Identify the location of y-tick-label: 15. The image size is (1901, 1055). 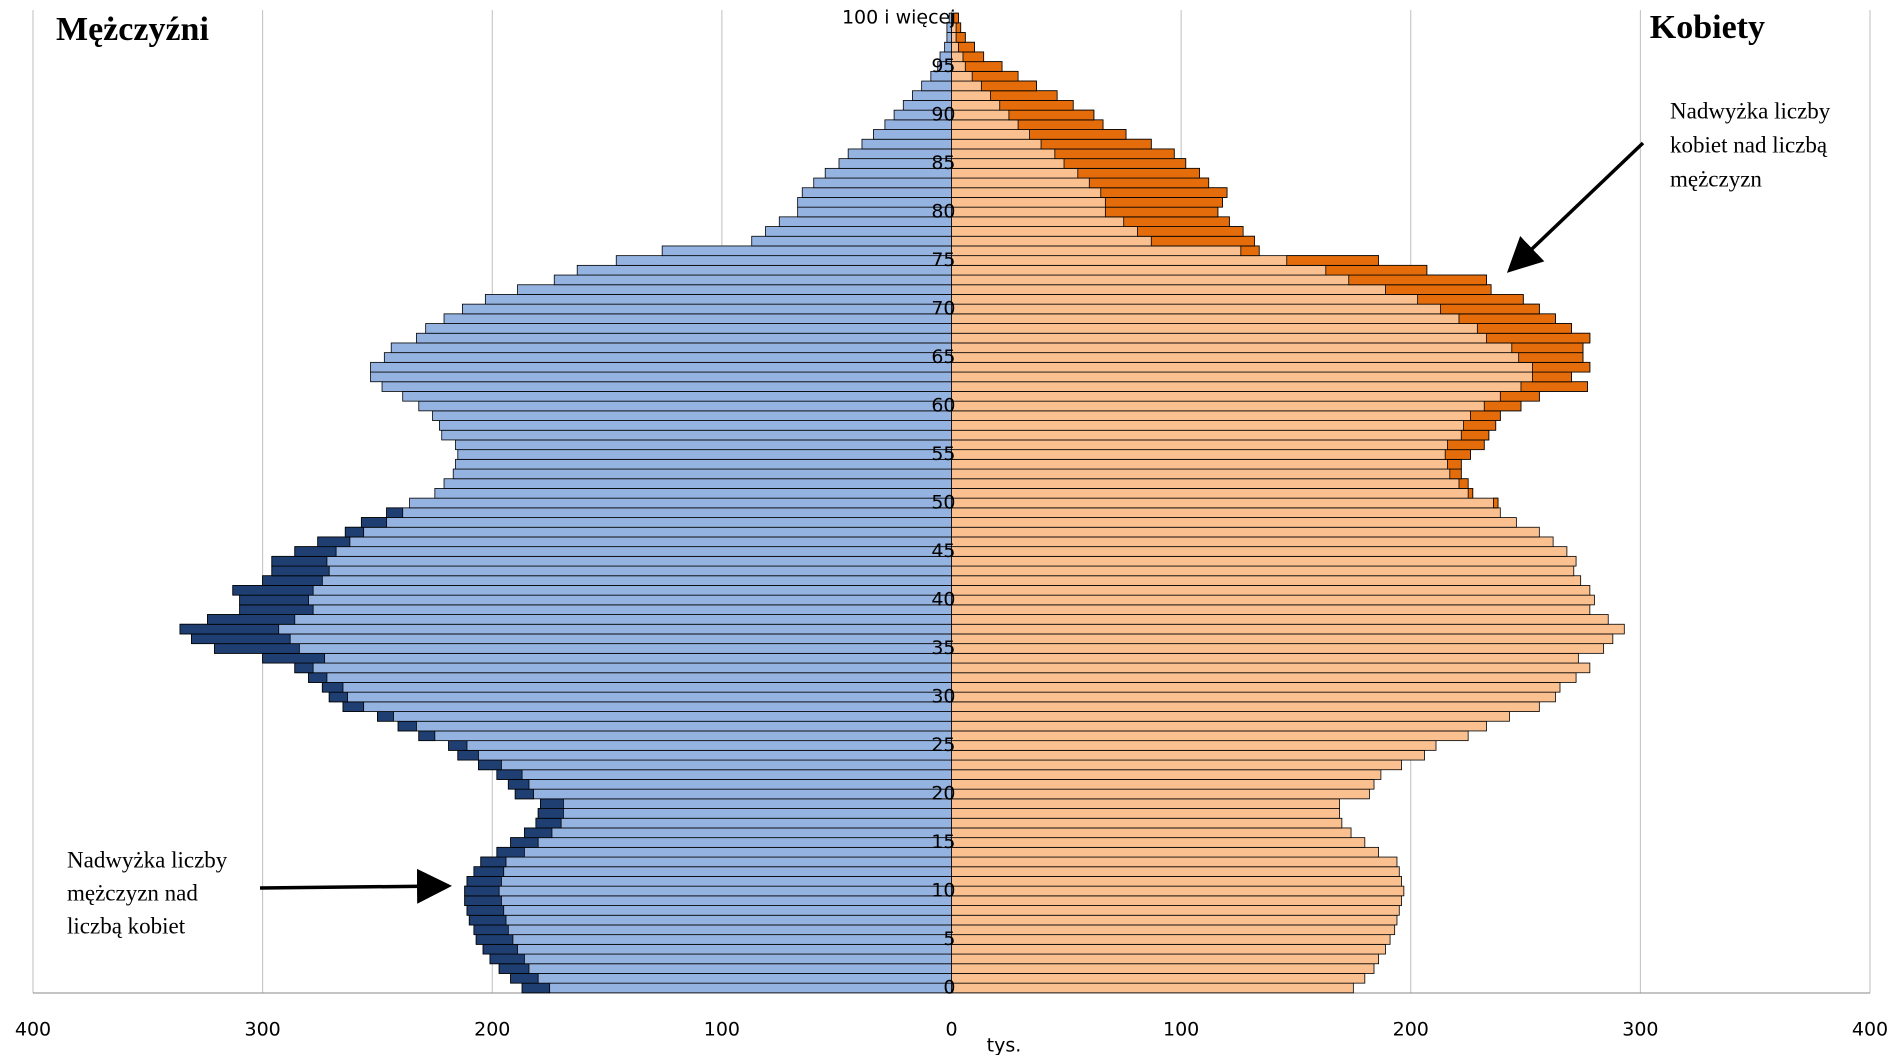
(943, 842).